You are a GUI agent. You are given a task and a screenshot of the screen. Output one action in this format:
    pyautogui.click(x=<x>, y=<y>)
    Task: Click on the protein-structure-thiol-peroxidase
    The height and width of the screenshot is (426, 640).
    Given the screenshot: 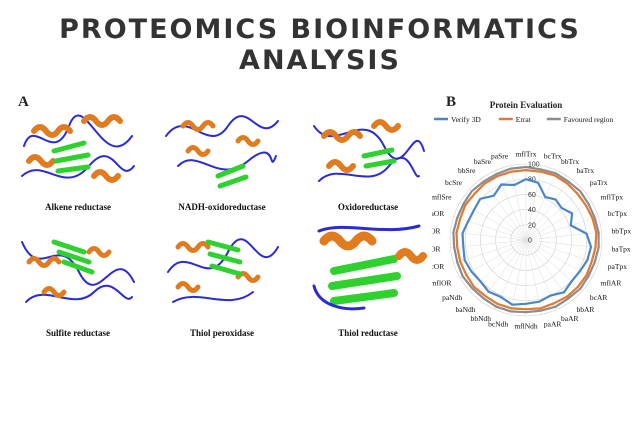 What is the action you would take?
    pyautogui.click(x=223, y=270)
    